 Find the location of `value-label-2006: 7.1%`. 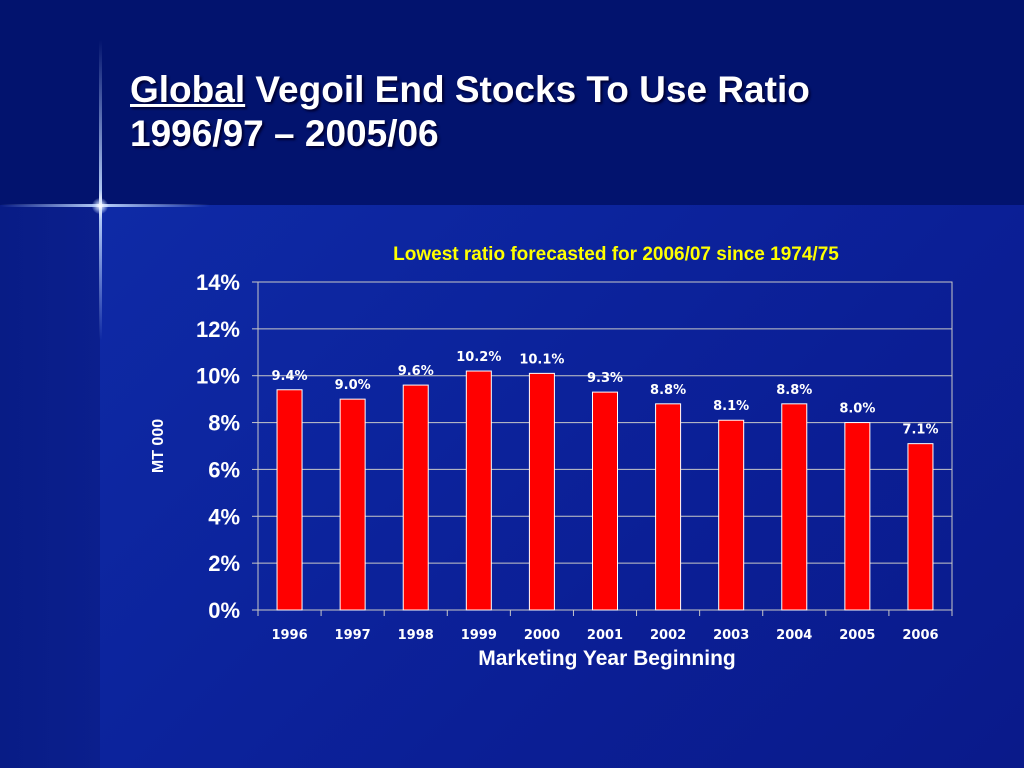

value-label-2006: 7.1% is located at coordinates (920, 430).